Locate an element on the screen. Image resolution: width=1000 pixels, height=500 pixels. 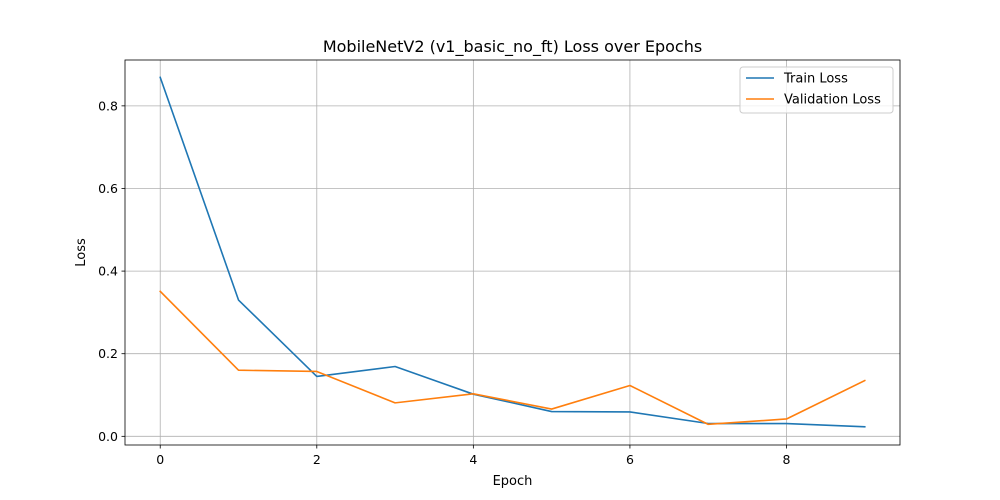
y-tick-label: 0.2 is located at coordinates (108, 353).